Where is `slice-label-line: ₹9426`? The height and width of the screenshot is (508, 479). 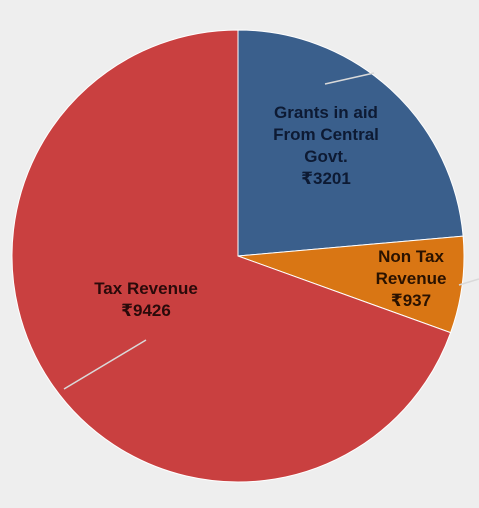
slice-label-line: ₹9426 is located at coordinates (146, 310).